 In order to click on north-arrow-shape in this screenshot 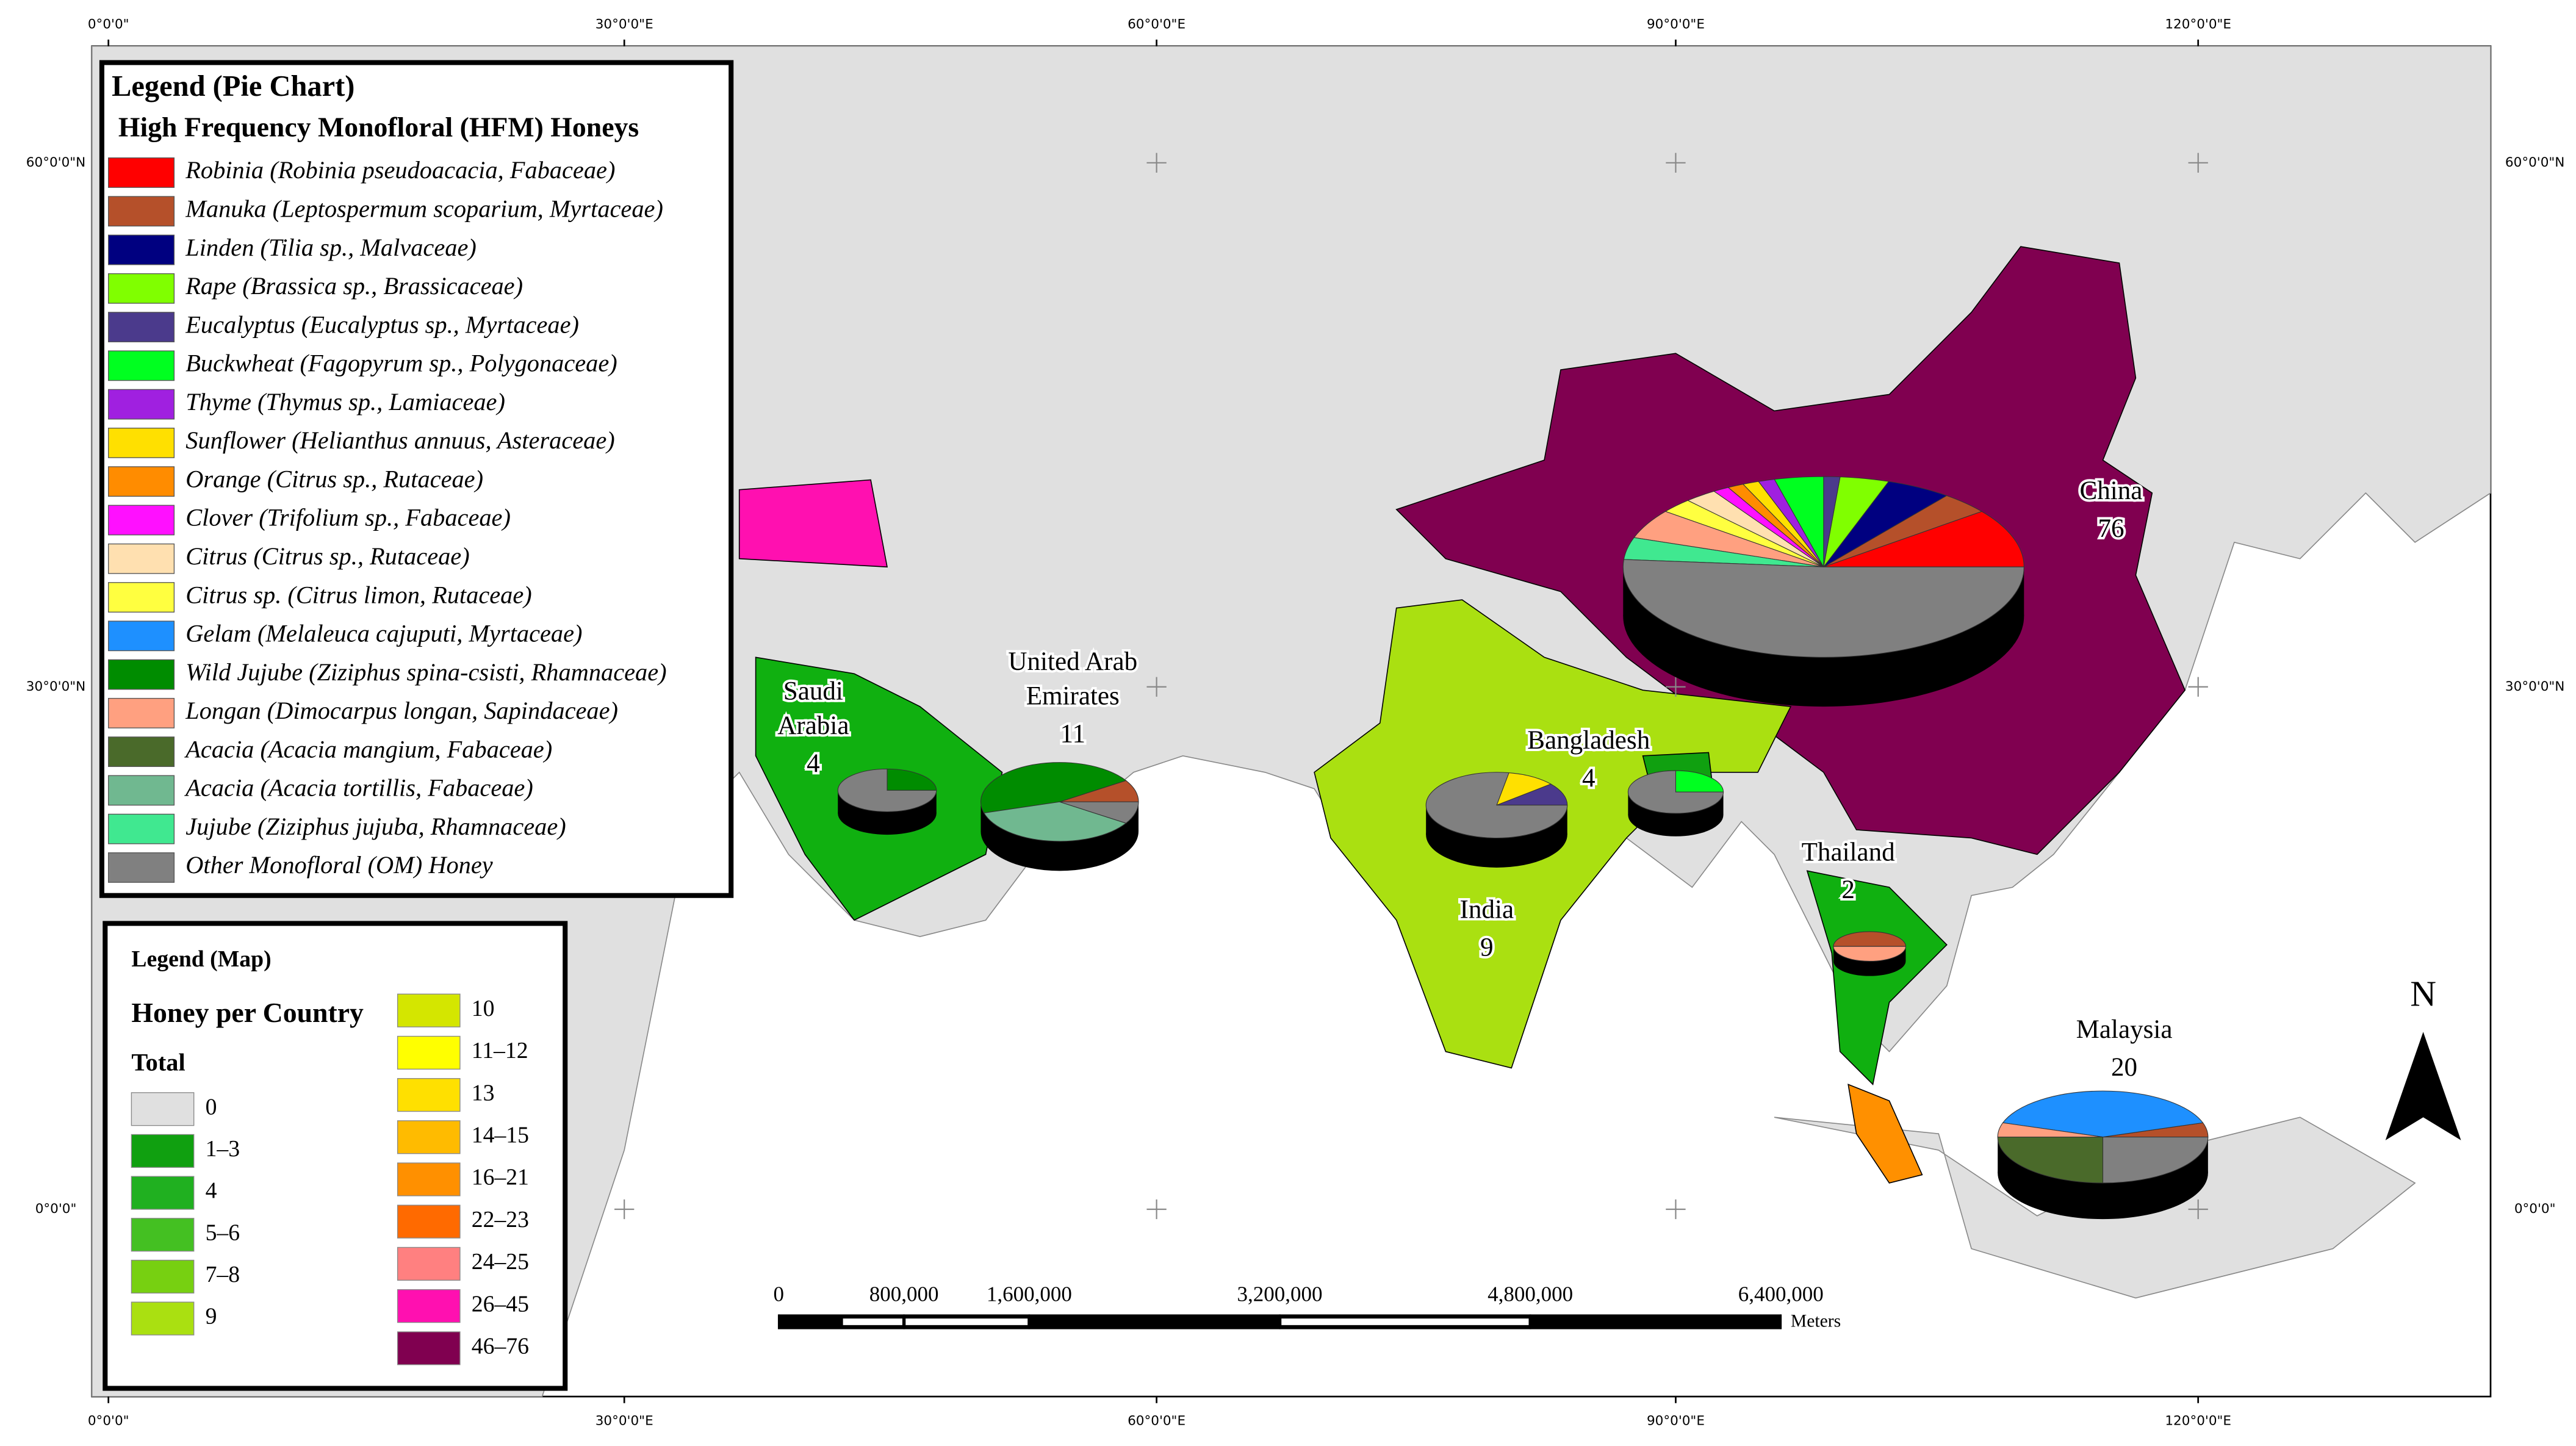, I will do `click(2423, 1086)`.